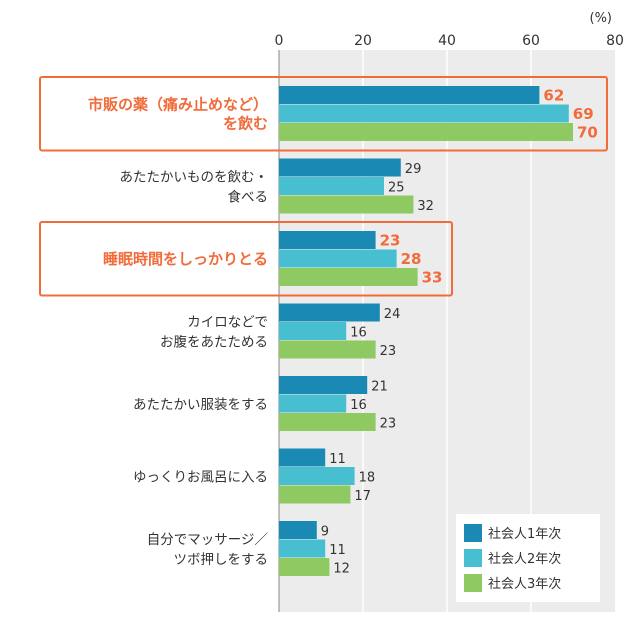 The height and width of the screenshot is (619, 640). I want to click on category-label: ツボ押しをする, so click(221, 560).